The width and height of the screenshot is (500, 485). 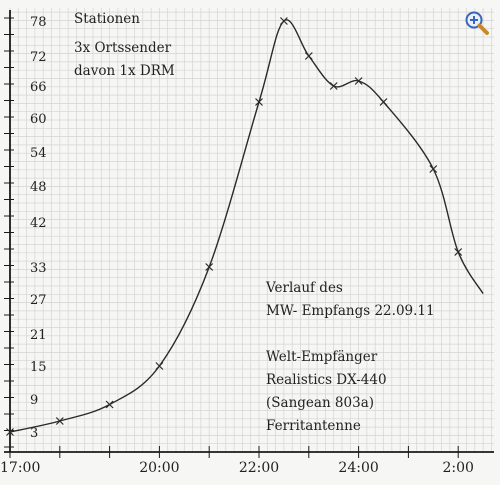 What do you see at coordinates (38, 335) in the screenshot?
I see `y-tick-label: 21` at bounding box center [38, 335].